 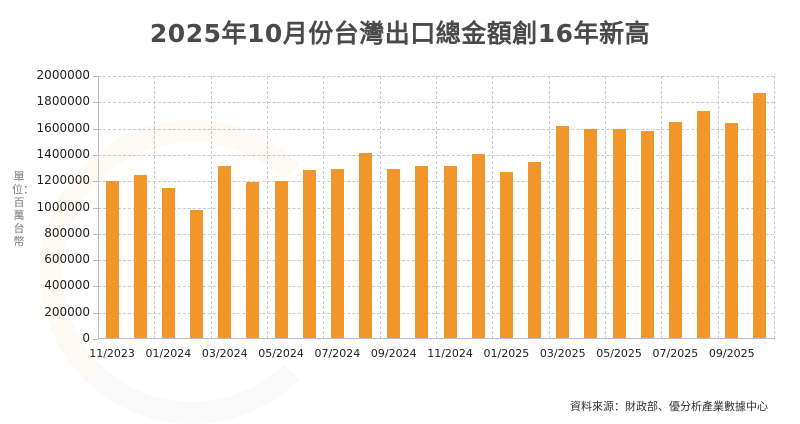 I want to click on bar-10-2024, so click(x=422, y=252).